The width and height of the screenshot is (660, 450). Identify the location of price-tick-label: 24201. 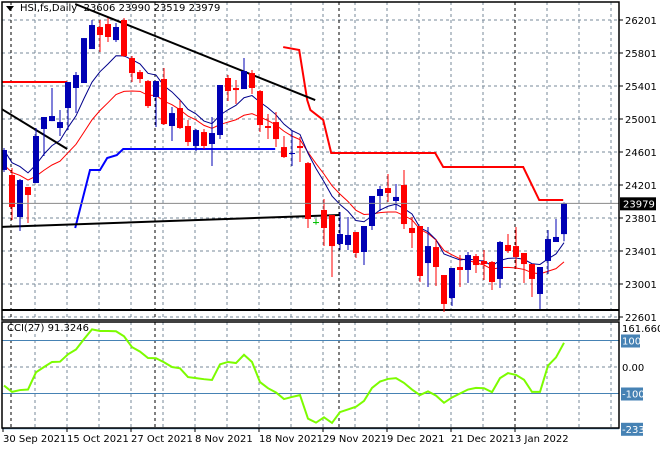
(641, 186).